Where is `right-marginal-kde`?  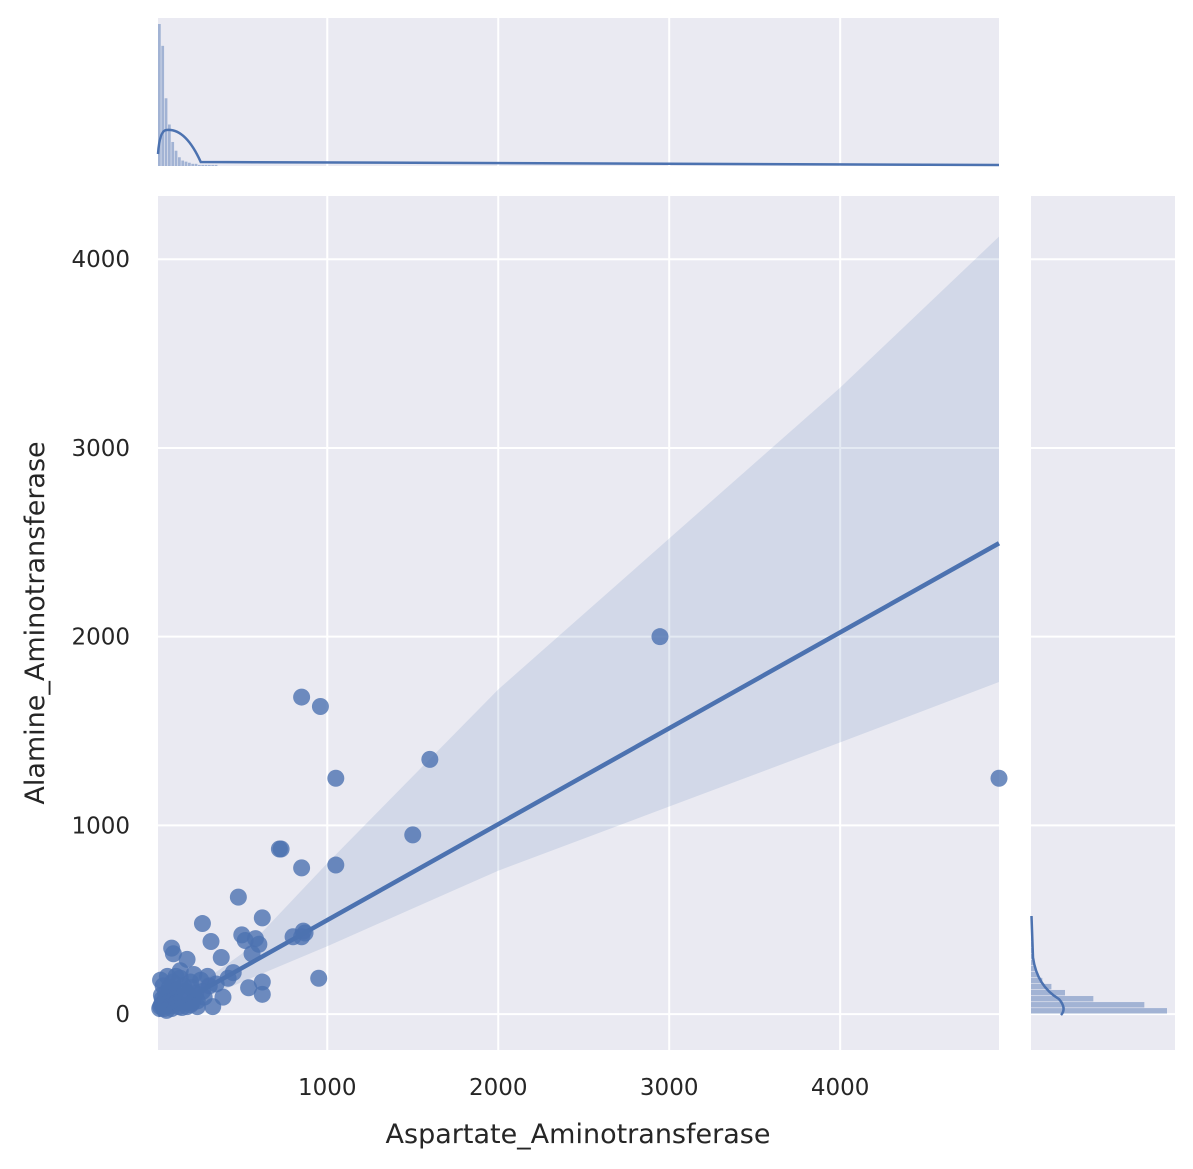
right-marginal-kde is located at coordinates (1047, 965).